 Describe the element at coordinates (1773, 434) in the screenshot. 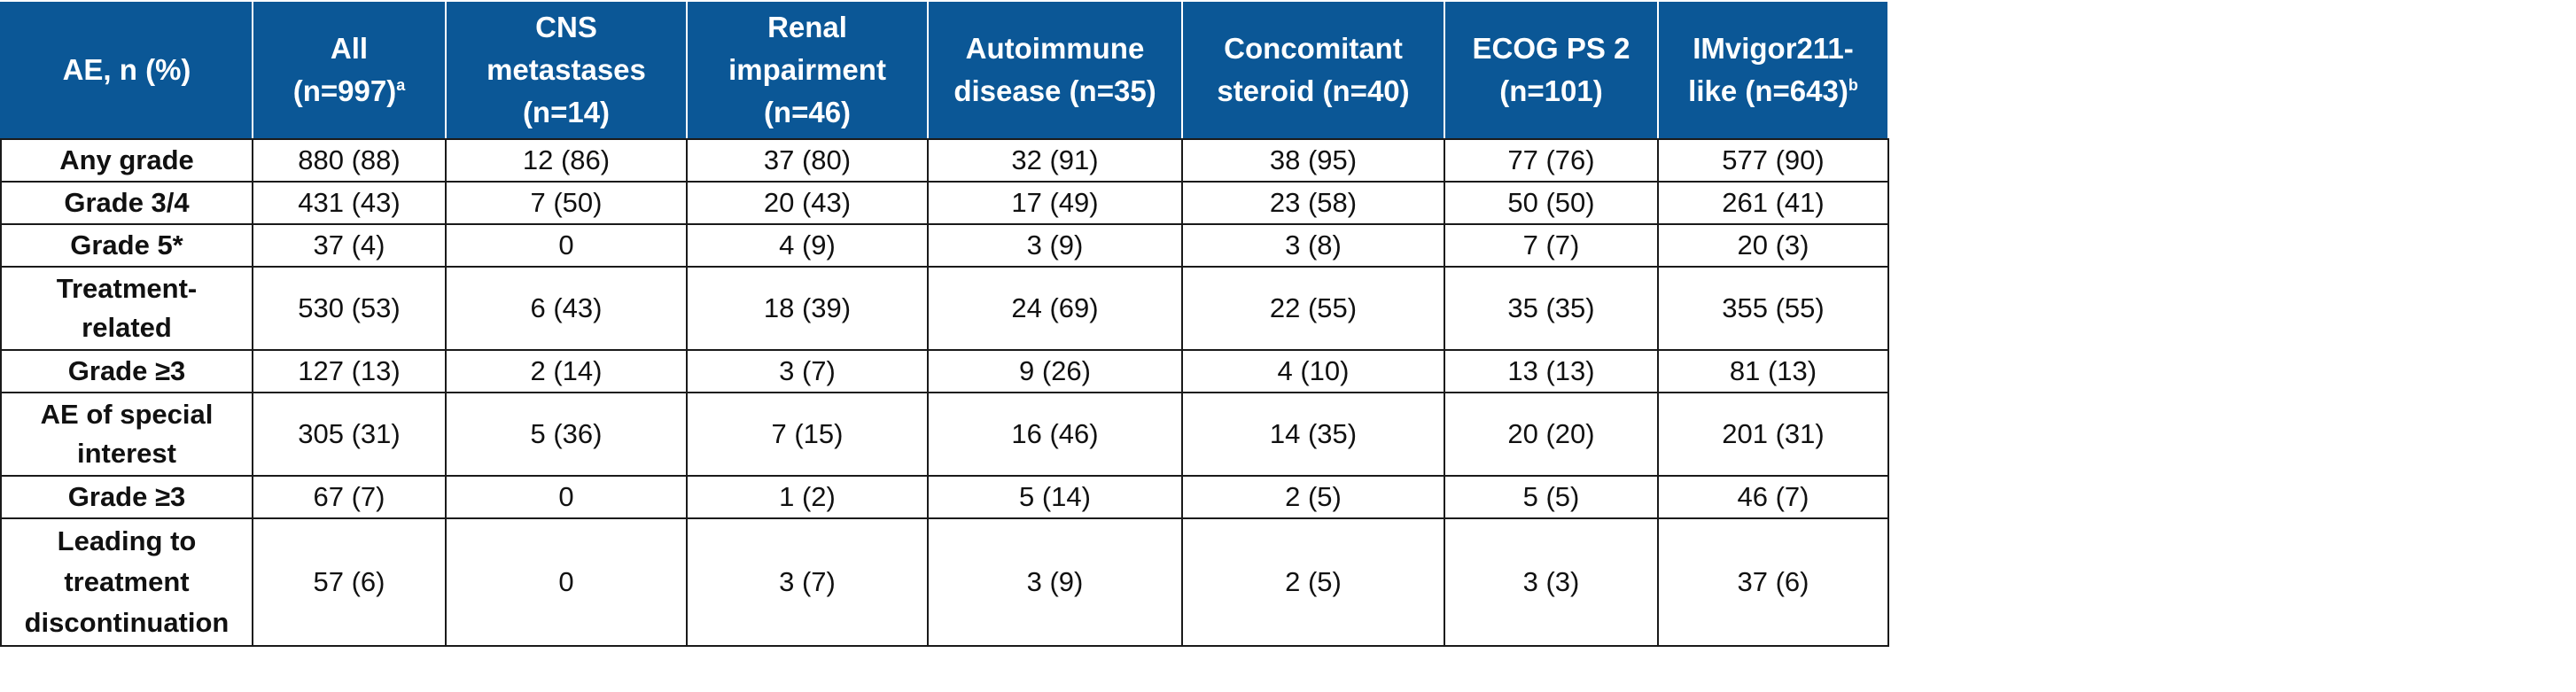

I see `table-cell: 201 (31)` at that location.